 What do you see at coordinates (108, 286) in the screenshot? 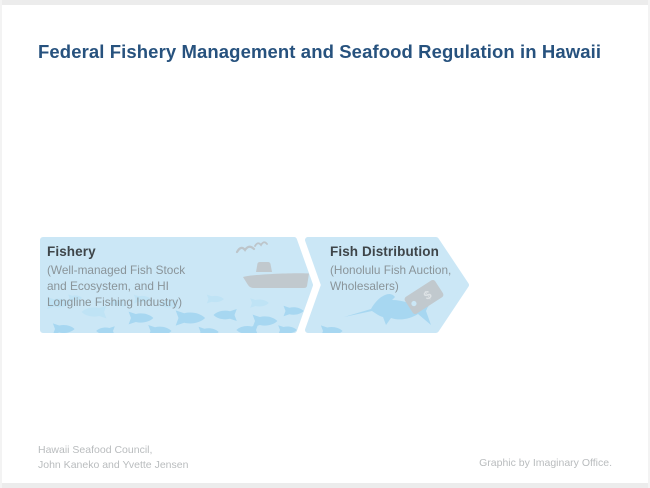
I see `step-subtitle-line: and Ecosystem, and HI` at bounding box center [108, 286].